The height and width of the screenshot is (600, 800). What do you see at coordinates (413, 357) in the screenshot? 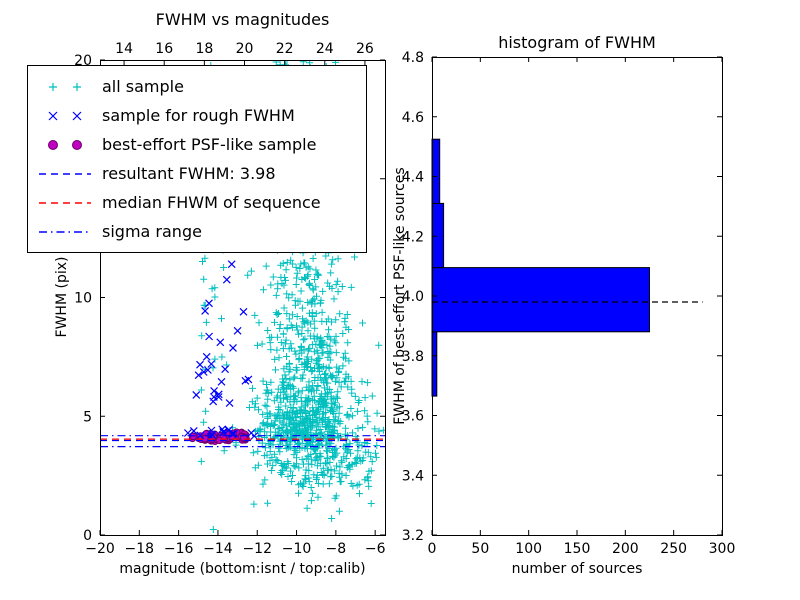
I see `svg-text: 3.8` at bounding box center [413, 357].